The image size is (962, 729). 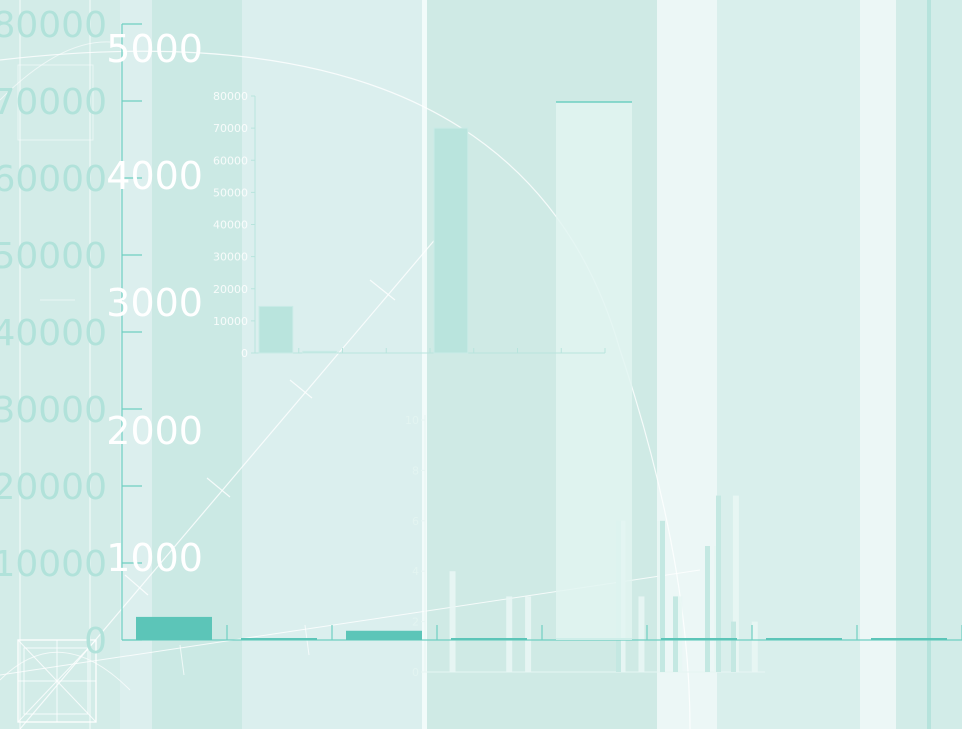 I want to click on main-x-ticks, so click(x=594, y=632).